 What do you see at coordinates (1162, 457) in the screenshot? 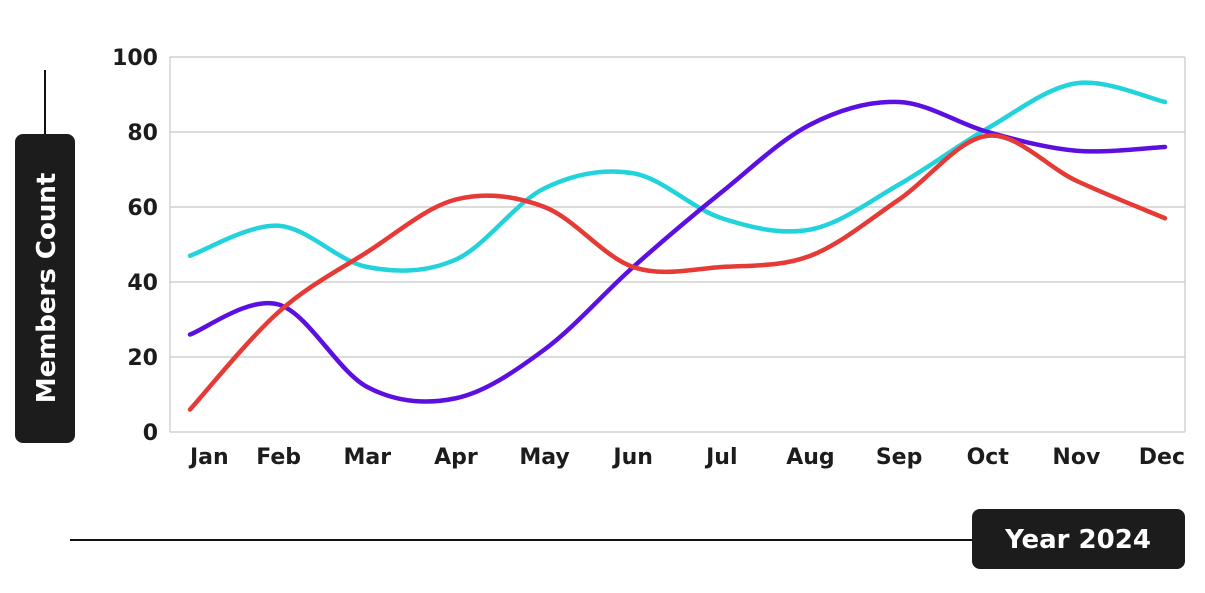
I see `x-tick-label: Dec` at bounding box center [1162, 457].